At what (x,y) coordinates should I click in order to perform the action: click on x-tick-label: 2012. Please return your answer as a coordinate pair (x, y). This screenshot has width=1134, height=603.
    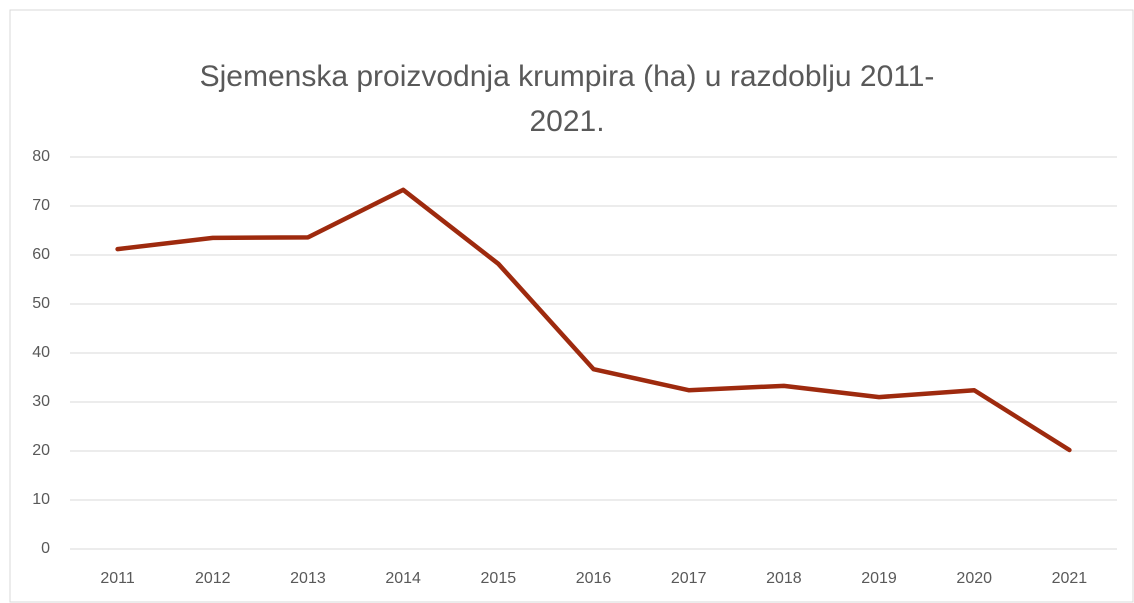
    Looking at the image, I should click on (213, 578).